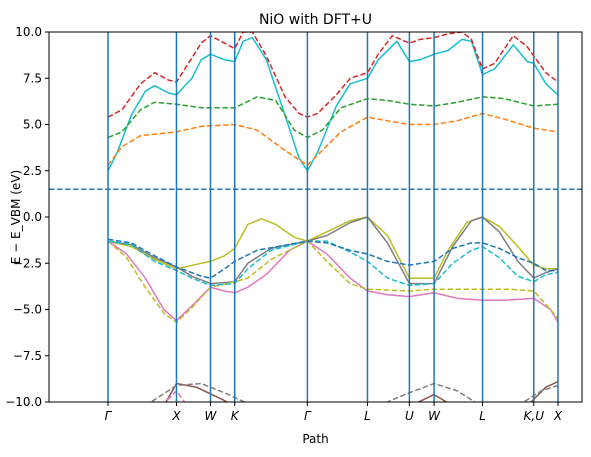 Image resolution: width=591 pixels, height=457 pixels. Describe the element at coordinates (211, 416) in the screenshot. I see `x-tick-label-2: W` at that location.